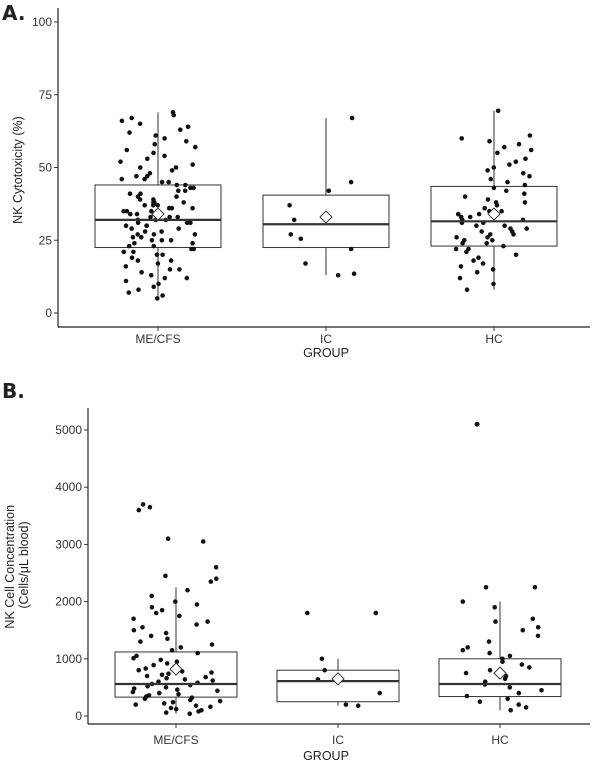 The image size is (597, 762). What do you see at coordinates (157, 339) in the screenshot?
I see `chart-a-xtick-label: ME/CFS` at bounding box center [157, 339].